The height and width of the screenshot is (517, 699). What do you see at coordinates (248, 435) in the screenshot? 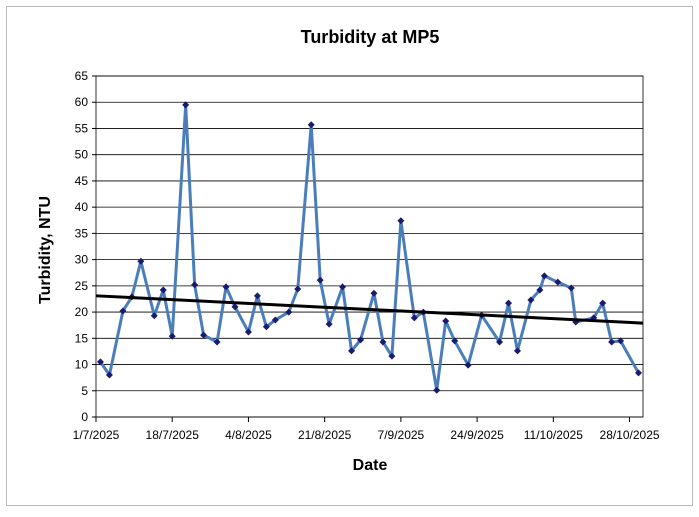
I see `x-tick-label: 4/8/2025` at bounding box center [248, 435].